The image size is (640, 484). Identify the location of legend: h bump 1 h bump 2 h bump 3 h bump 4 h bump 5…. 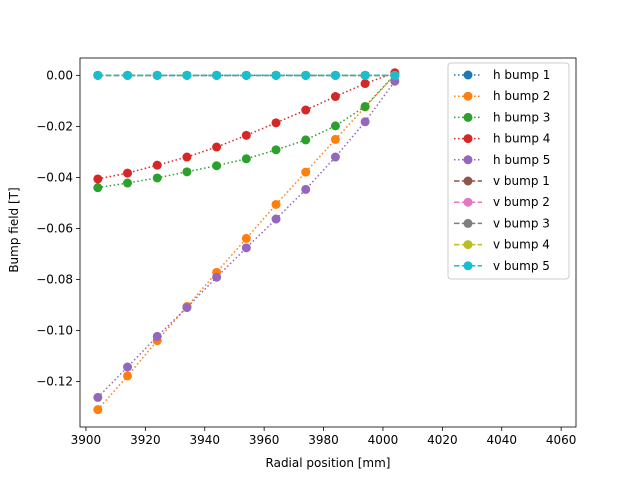
(508, 171).